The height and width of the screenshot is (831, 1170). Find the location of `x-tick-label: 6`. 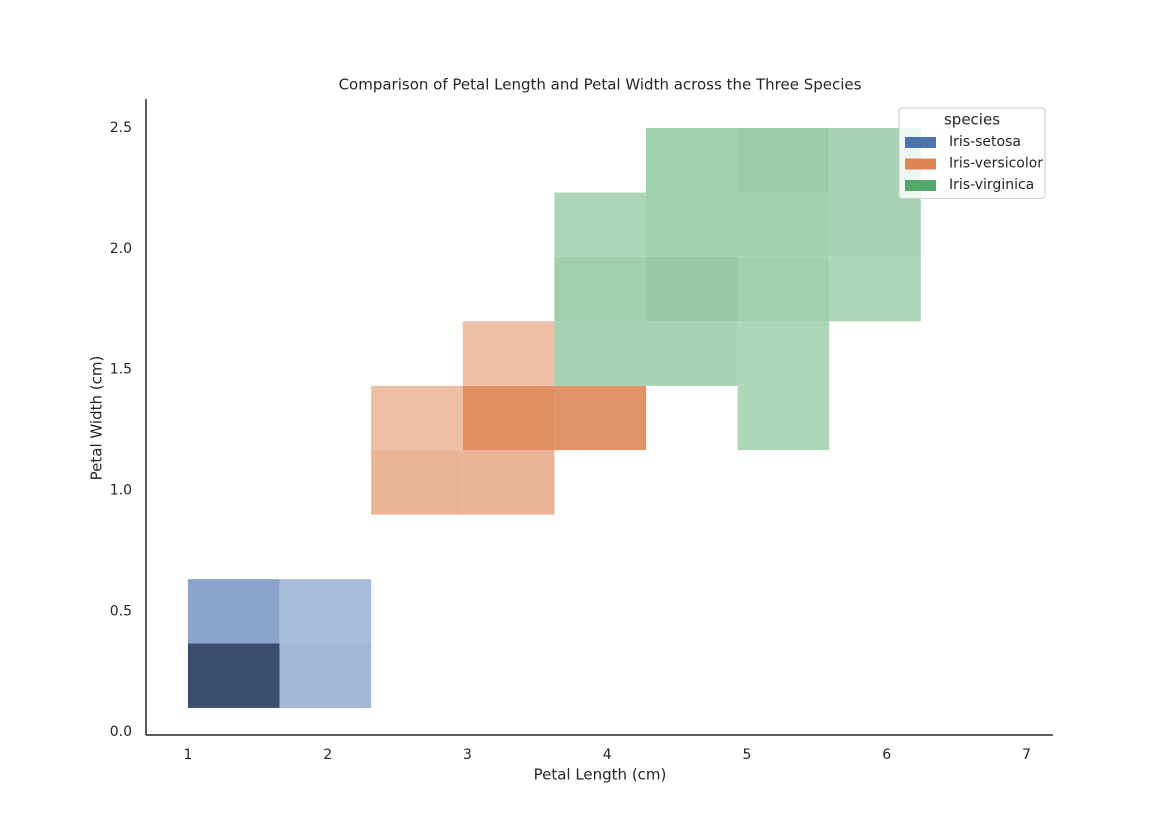

x-tick-label: 6 is located at coordinates (886, 755).